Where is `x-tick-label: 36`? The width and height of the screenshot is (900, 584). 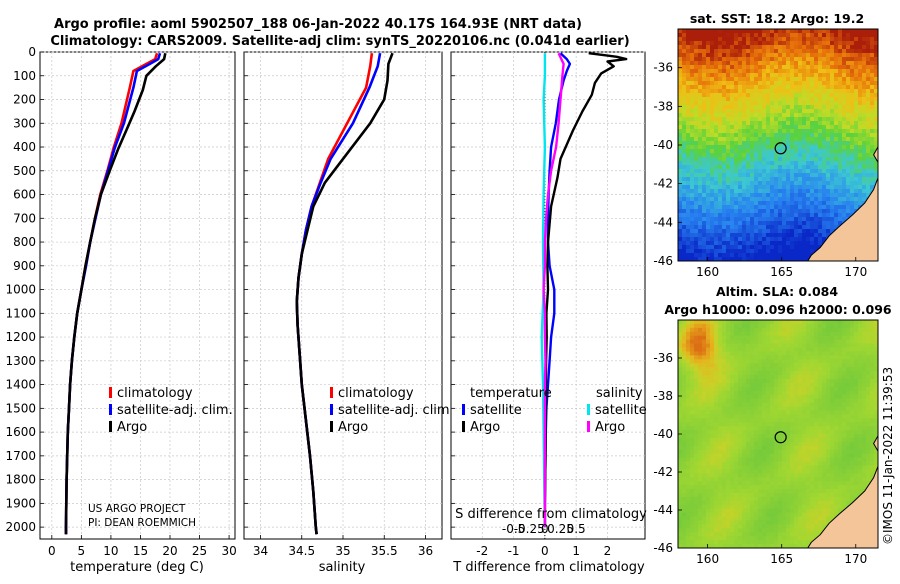 x-tick-label: 36 is located at coordinates (425, 551).